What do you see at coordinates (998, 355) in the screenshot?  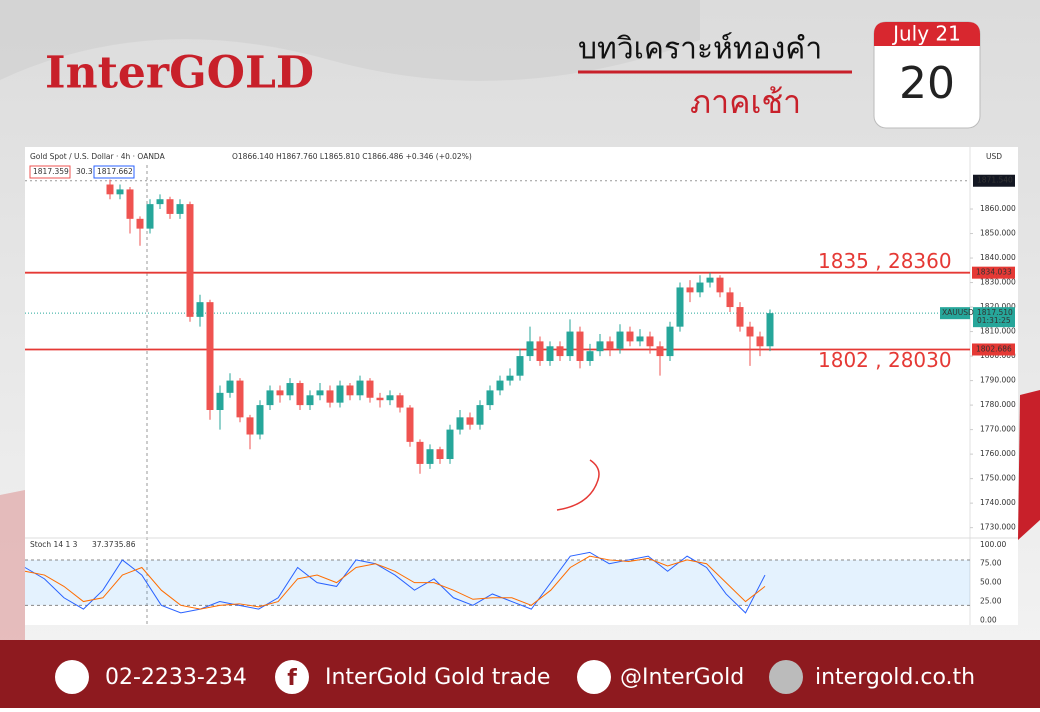 I see `y-tick-label: 1800.000` at bounding box center [998, 355].